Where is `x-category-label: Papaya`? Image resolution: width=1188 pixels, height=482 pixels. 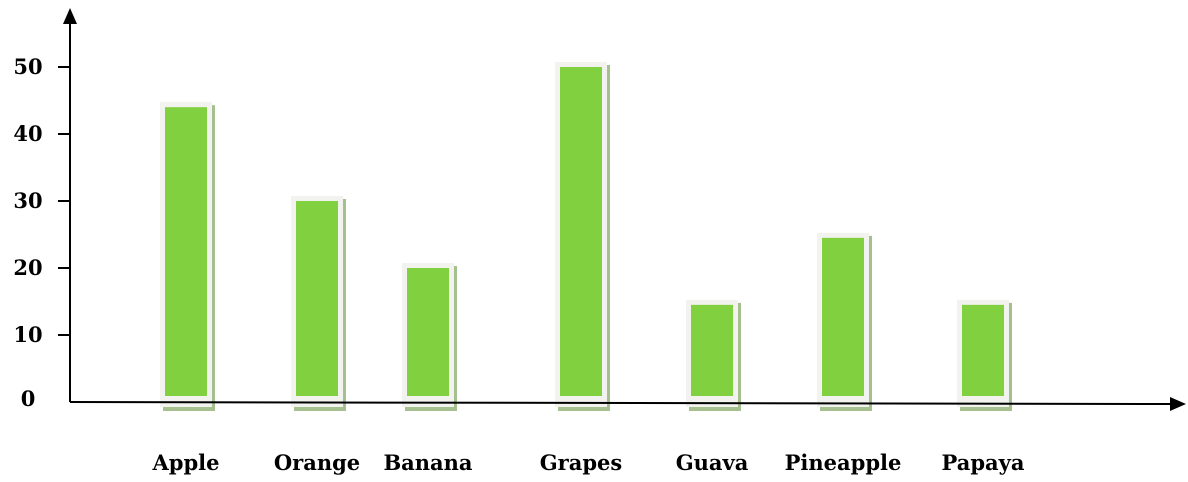 x-category-label: Papaya is located at coordinates (983, 462).